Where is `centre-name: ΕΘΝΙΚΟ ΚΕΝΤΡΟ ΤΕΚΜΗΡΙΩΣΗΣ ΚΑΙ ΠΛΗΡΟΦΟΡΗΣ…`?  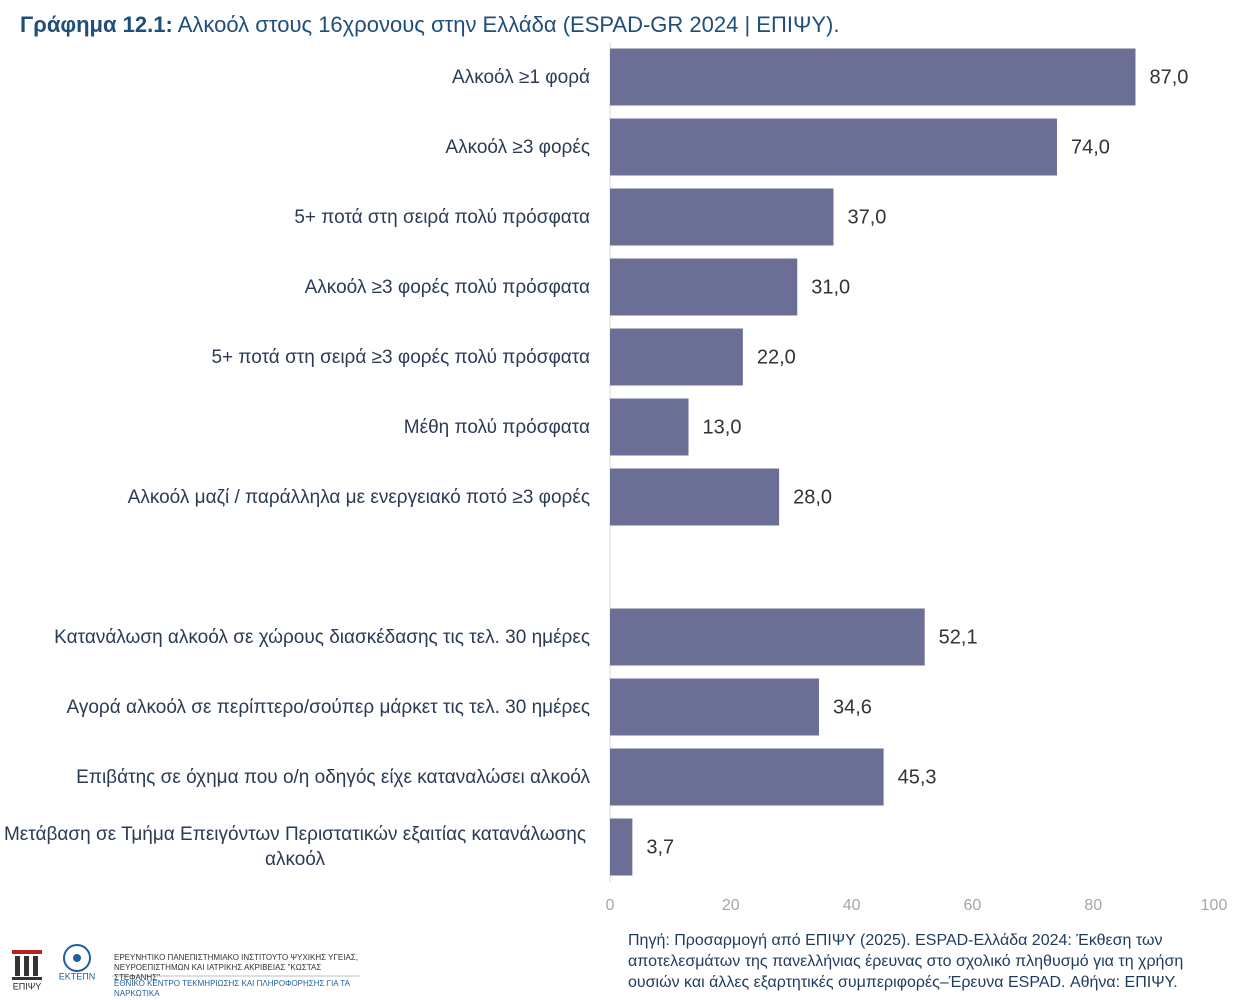
centre-name: ΕΘΝΙΚΟ ΚΕΝΤΡΟ ΤΕΚΜΗΡΙΩΣΗΣ ΚΑΙ ΠΛΗΡΟΦΟΡΗΣ… is located at coordinates (232, 988).